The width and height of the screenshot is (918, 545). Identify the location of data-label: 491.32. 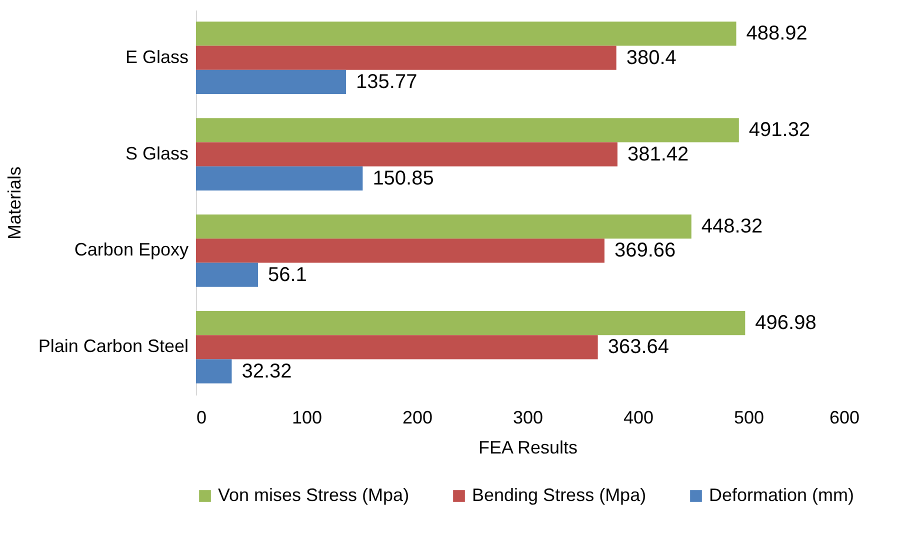
(779, 130).